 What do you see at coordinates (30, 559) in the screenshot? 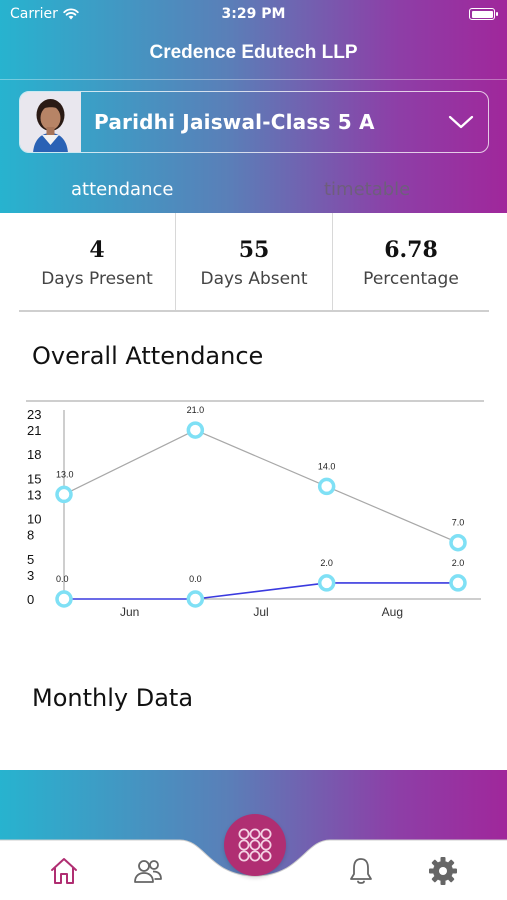
I see `y-tick-label: 5` at bounding box center [30, 559].